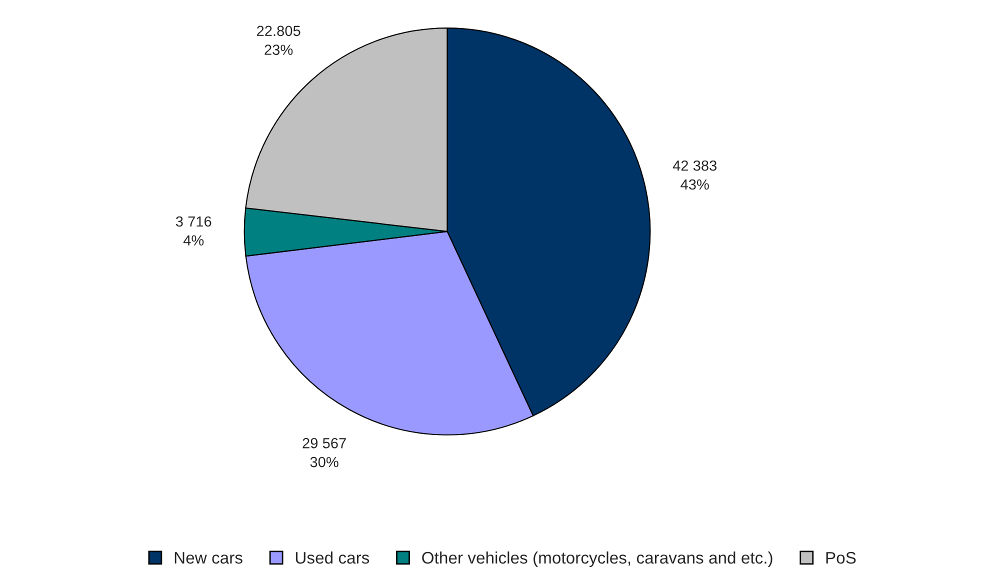 The height and width of the screenshot is (582, 995). Describe the element at coordinates (694, 175) in the screenshot. I see `data-label: 42 383 43%` at that location.